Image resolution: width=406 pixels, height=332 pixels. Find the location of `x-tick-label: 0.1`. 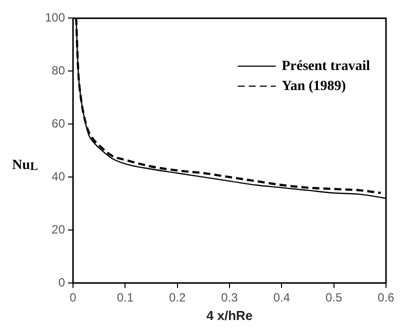

x-tick-label: 0.1 is located at coordinates (125, 297).